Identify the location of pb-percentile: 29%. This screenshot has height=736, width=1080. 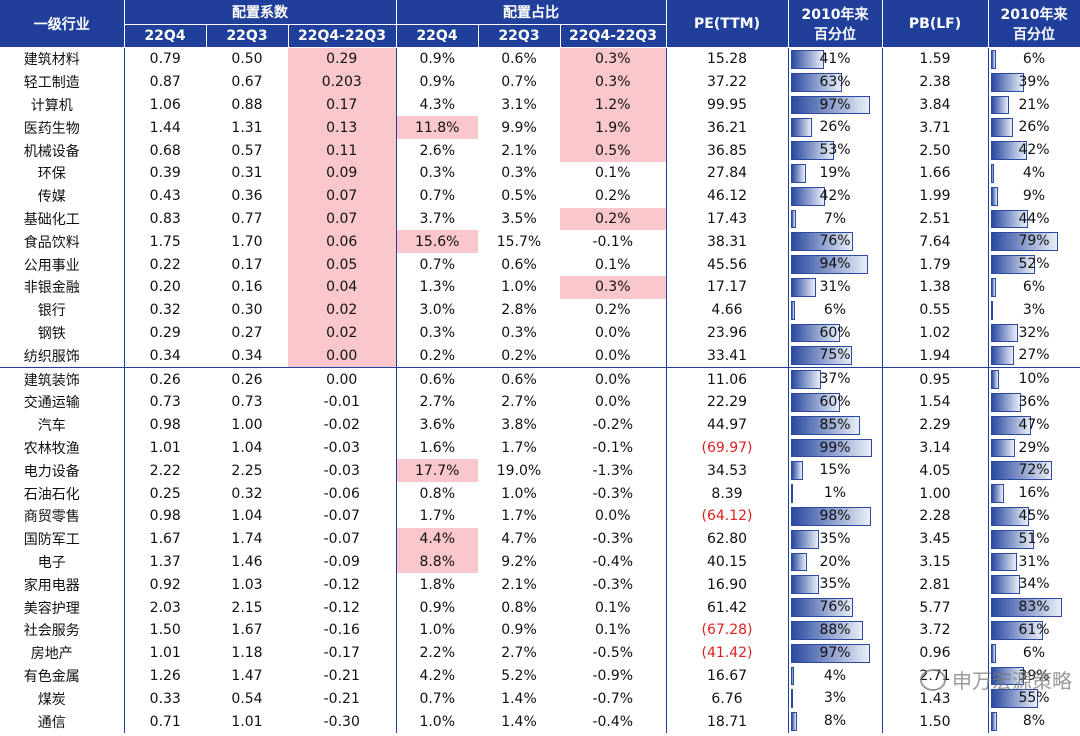
(1034, 448).